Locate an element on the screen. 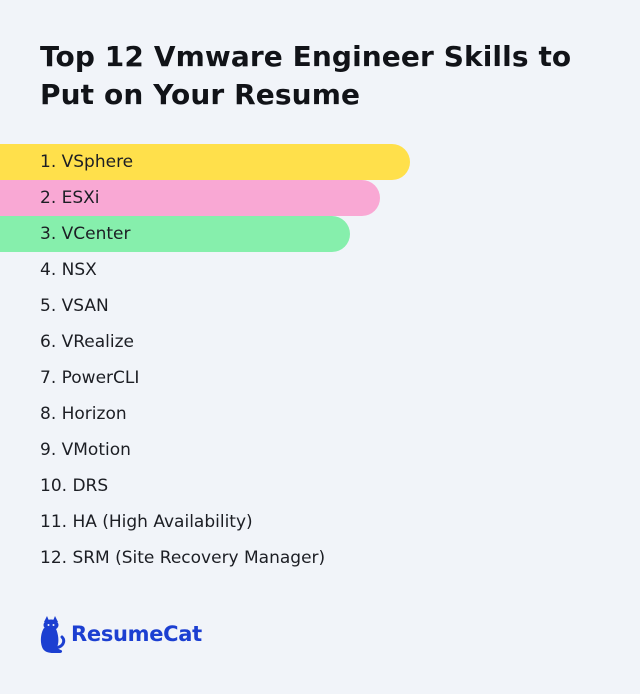 This screenshot has width=640, height=694. skill-item-horizon: 8. Horizon is located at coordinates (83, 414).